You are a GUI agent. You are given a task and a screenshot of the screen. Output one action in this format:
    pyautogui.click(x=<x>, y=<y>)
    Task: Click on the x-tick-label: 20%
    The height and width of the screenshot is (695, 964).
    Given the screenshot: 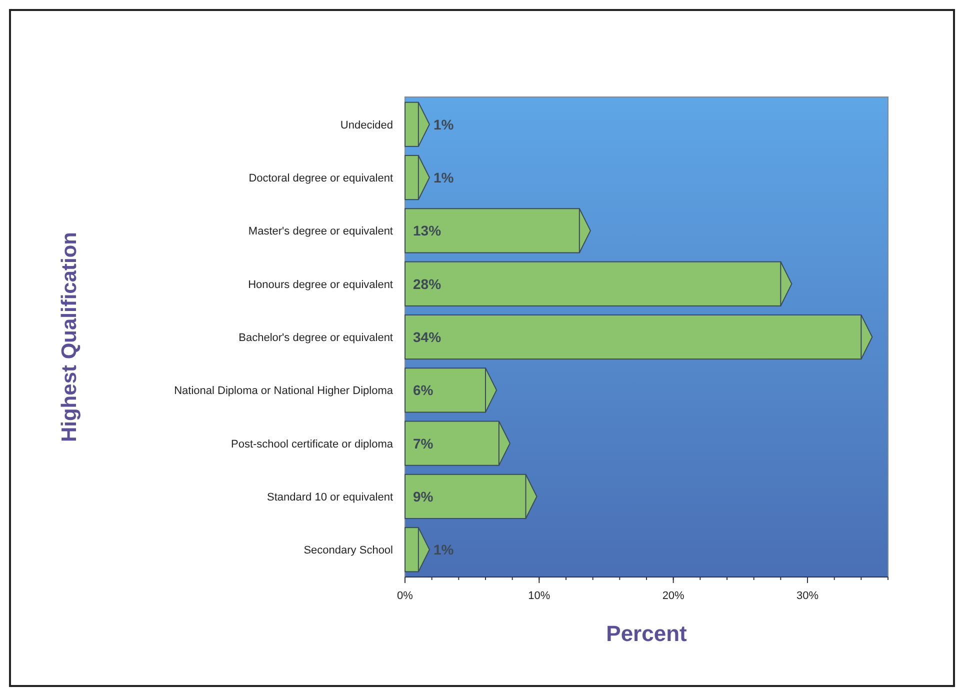 What is the action you would take?
    pyautogui.click(x=673, y=596)
    